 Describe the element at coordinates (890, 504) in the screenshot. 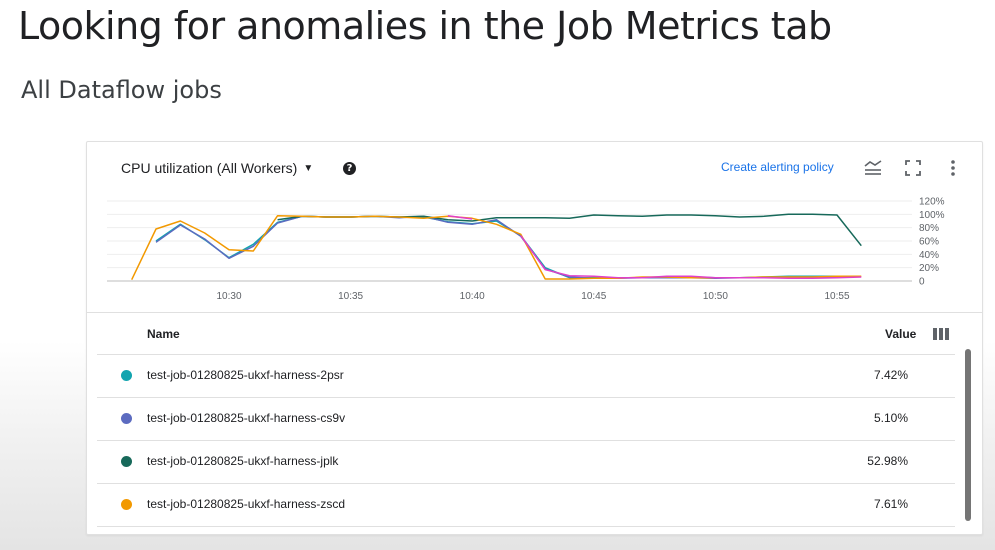

I see `series-value: 7.61%` at that location.